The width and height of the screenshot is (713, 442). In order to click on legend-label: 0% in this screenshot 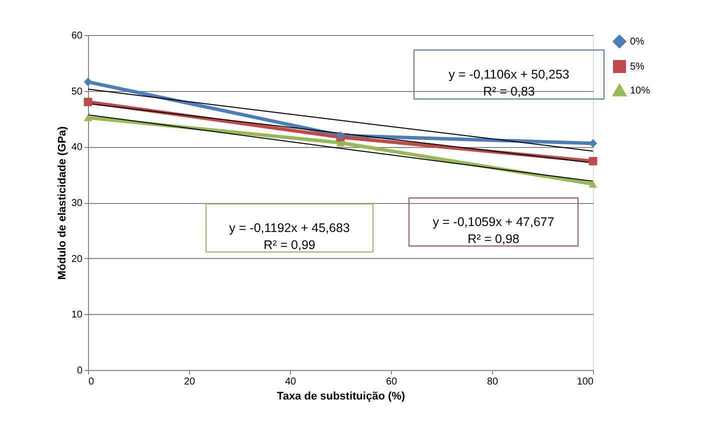, I will do `click(637, 42)`.